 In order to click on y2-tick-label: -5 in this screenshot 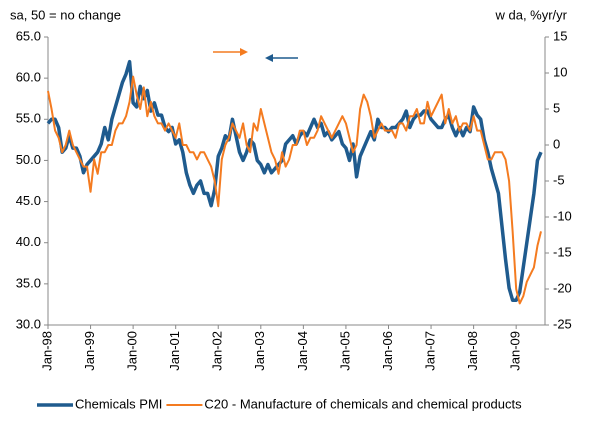, I will do `click(559, 179)`.